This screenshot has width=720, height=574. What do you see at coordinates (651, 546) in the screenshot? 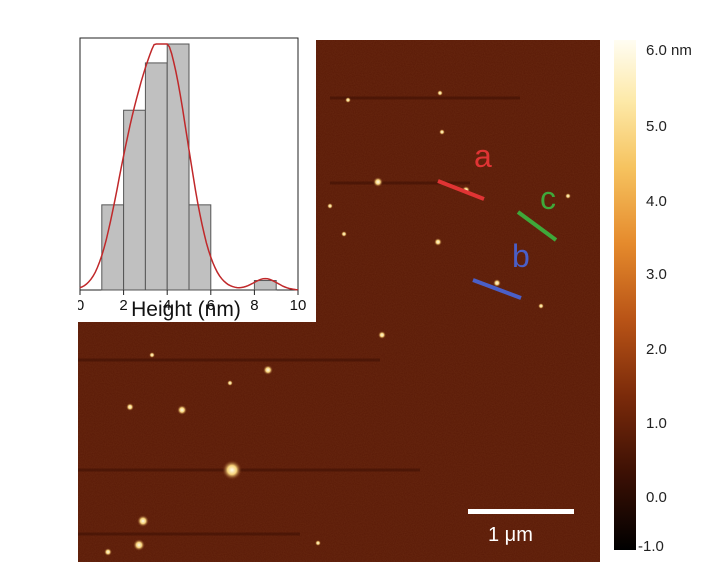
I see `colorbar-tick-neg1: -1.0` at bounding box center [651, 546].